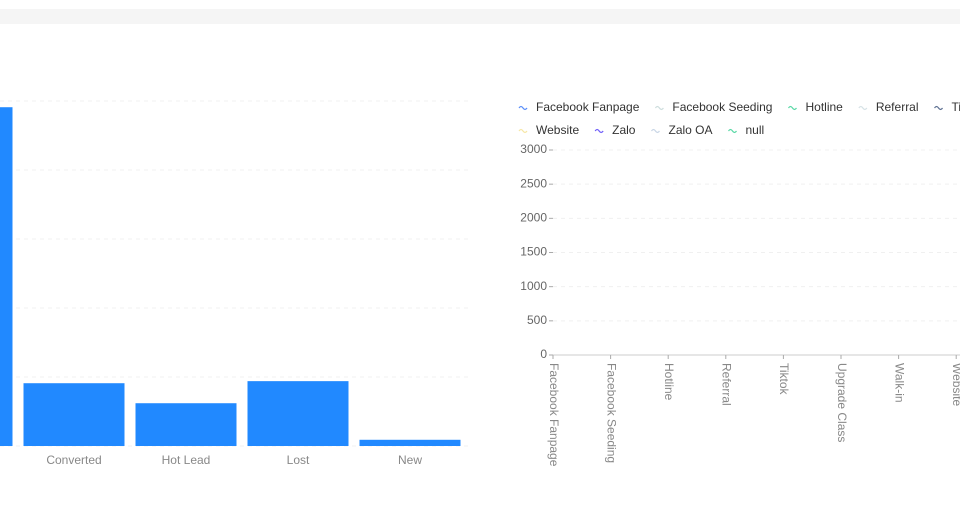  I want to click on legend-item: Hotline, so click(815, 107).